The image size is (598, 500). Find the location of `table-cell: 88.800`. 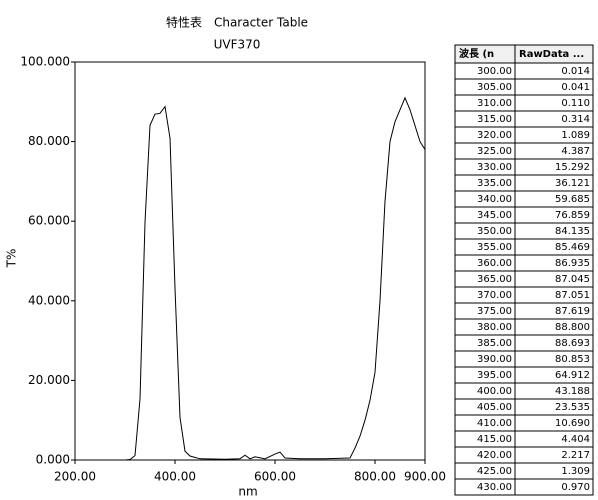

table-cell: 88.800 is located at coordinates (572, 327).